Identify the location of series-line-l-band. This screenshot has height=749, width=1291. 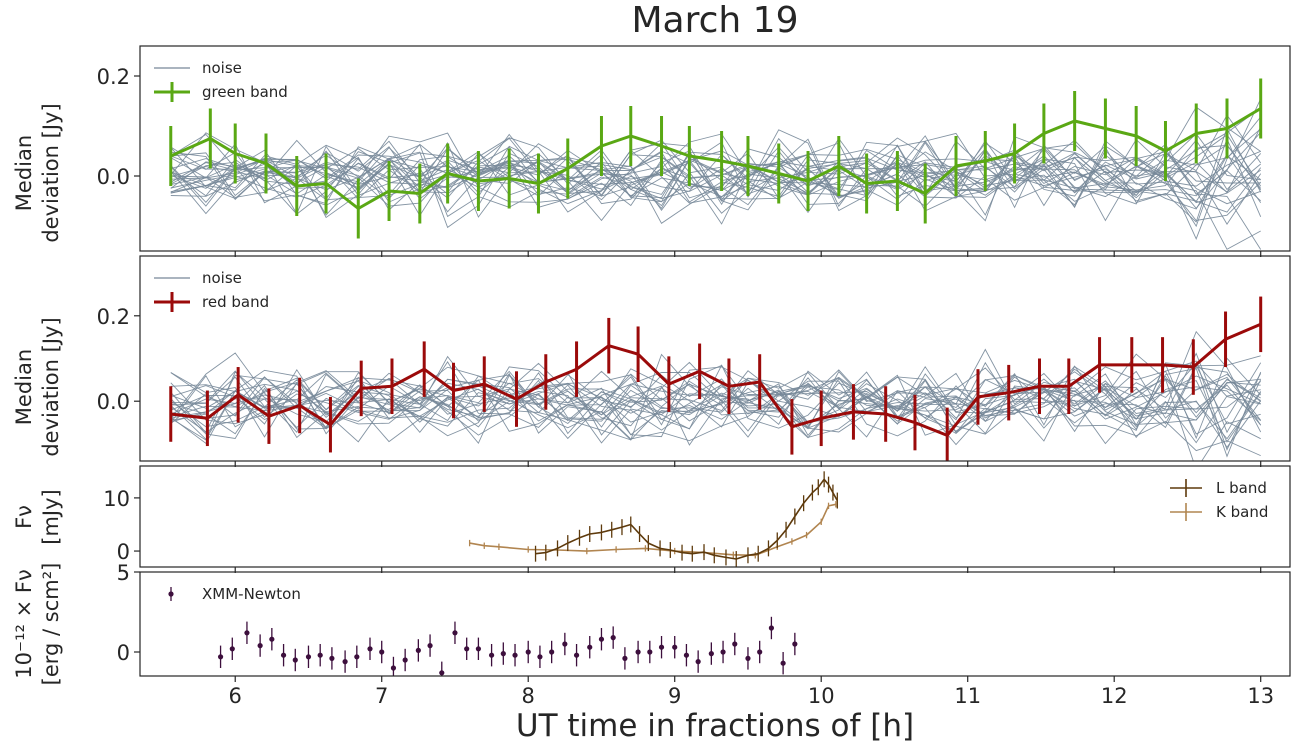
(687, 519).